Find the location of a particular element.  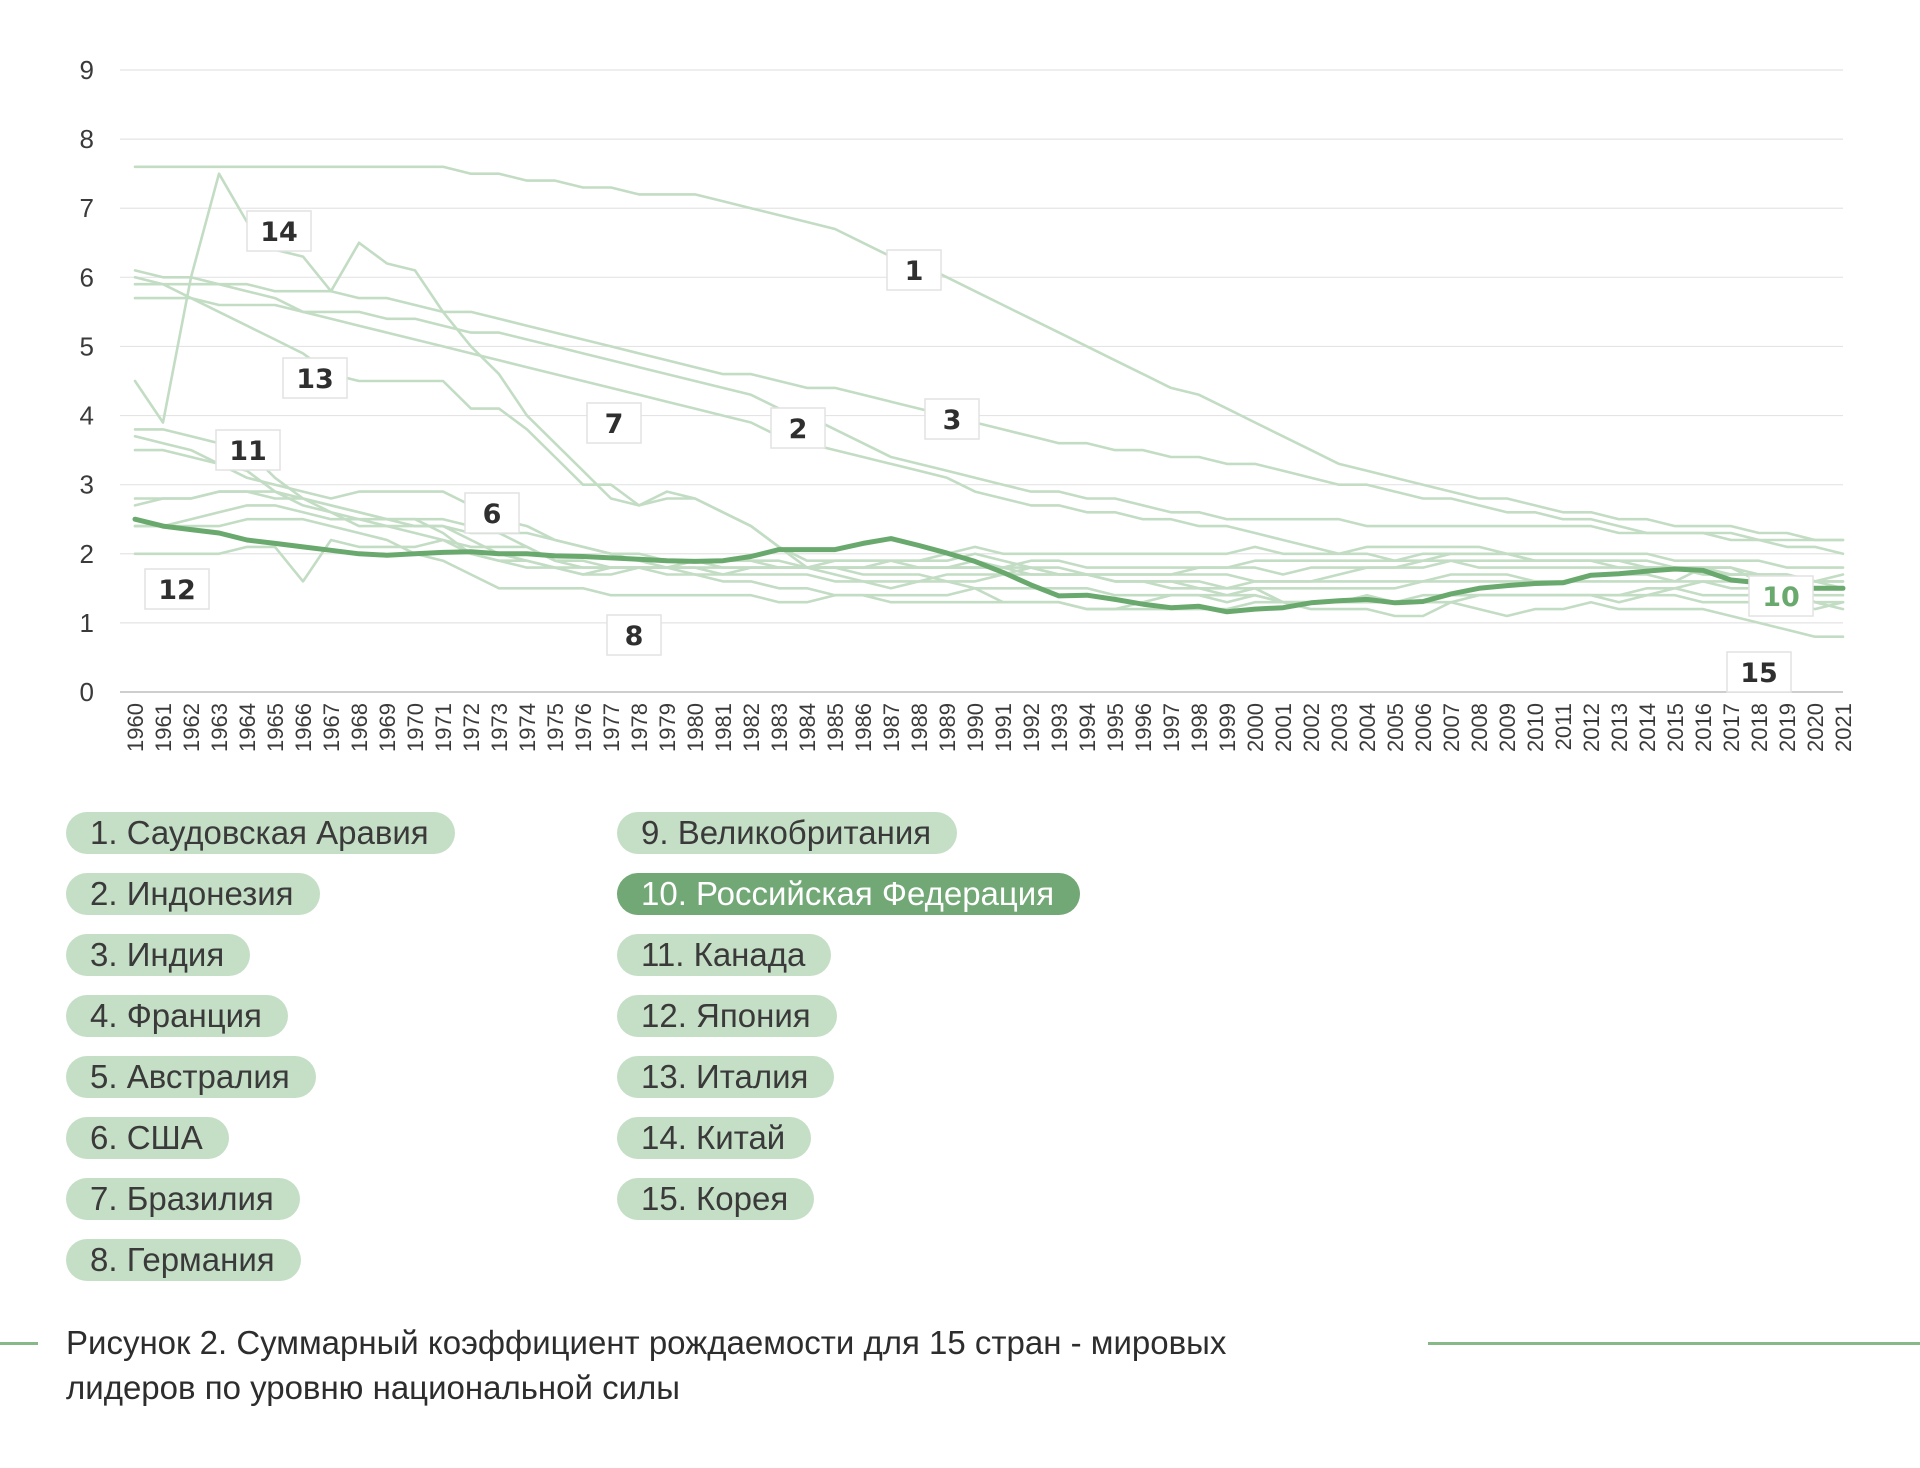

y-tick-label: 1 is located at coordinates (87, 623).